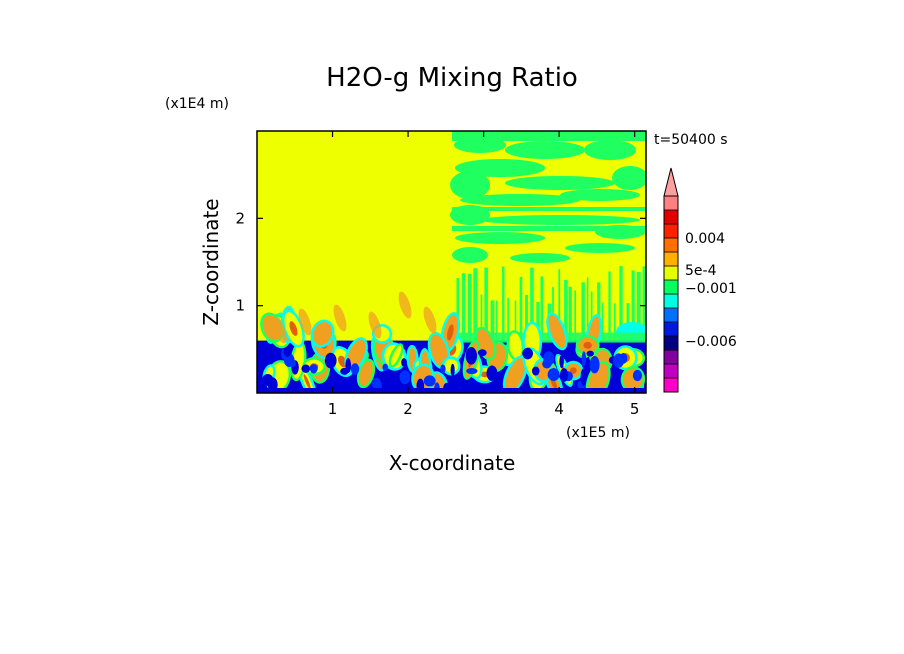 Image resolution: width=904 pixels, height=654 pixels. Describe the element at coordinates (691, 140) in the screenshot. I see `time-label: t=50400 s` at that location.